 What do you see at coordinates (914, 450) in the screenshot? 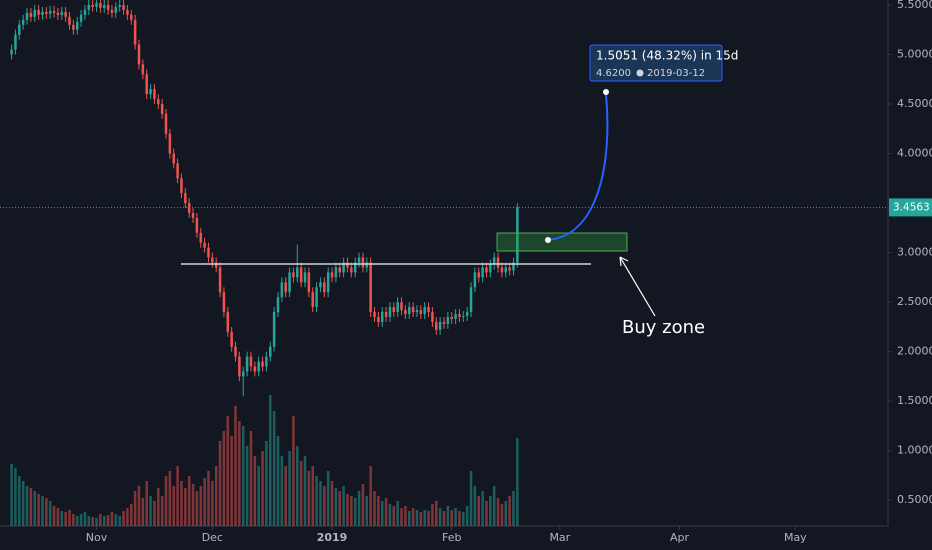
I see `y-tick-label: 1.0000` at bounding box center [914, 450].